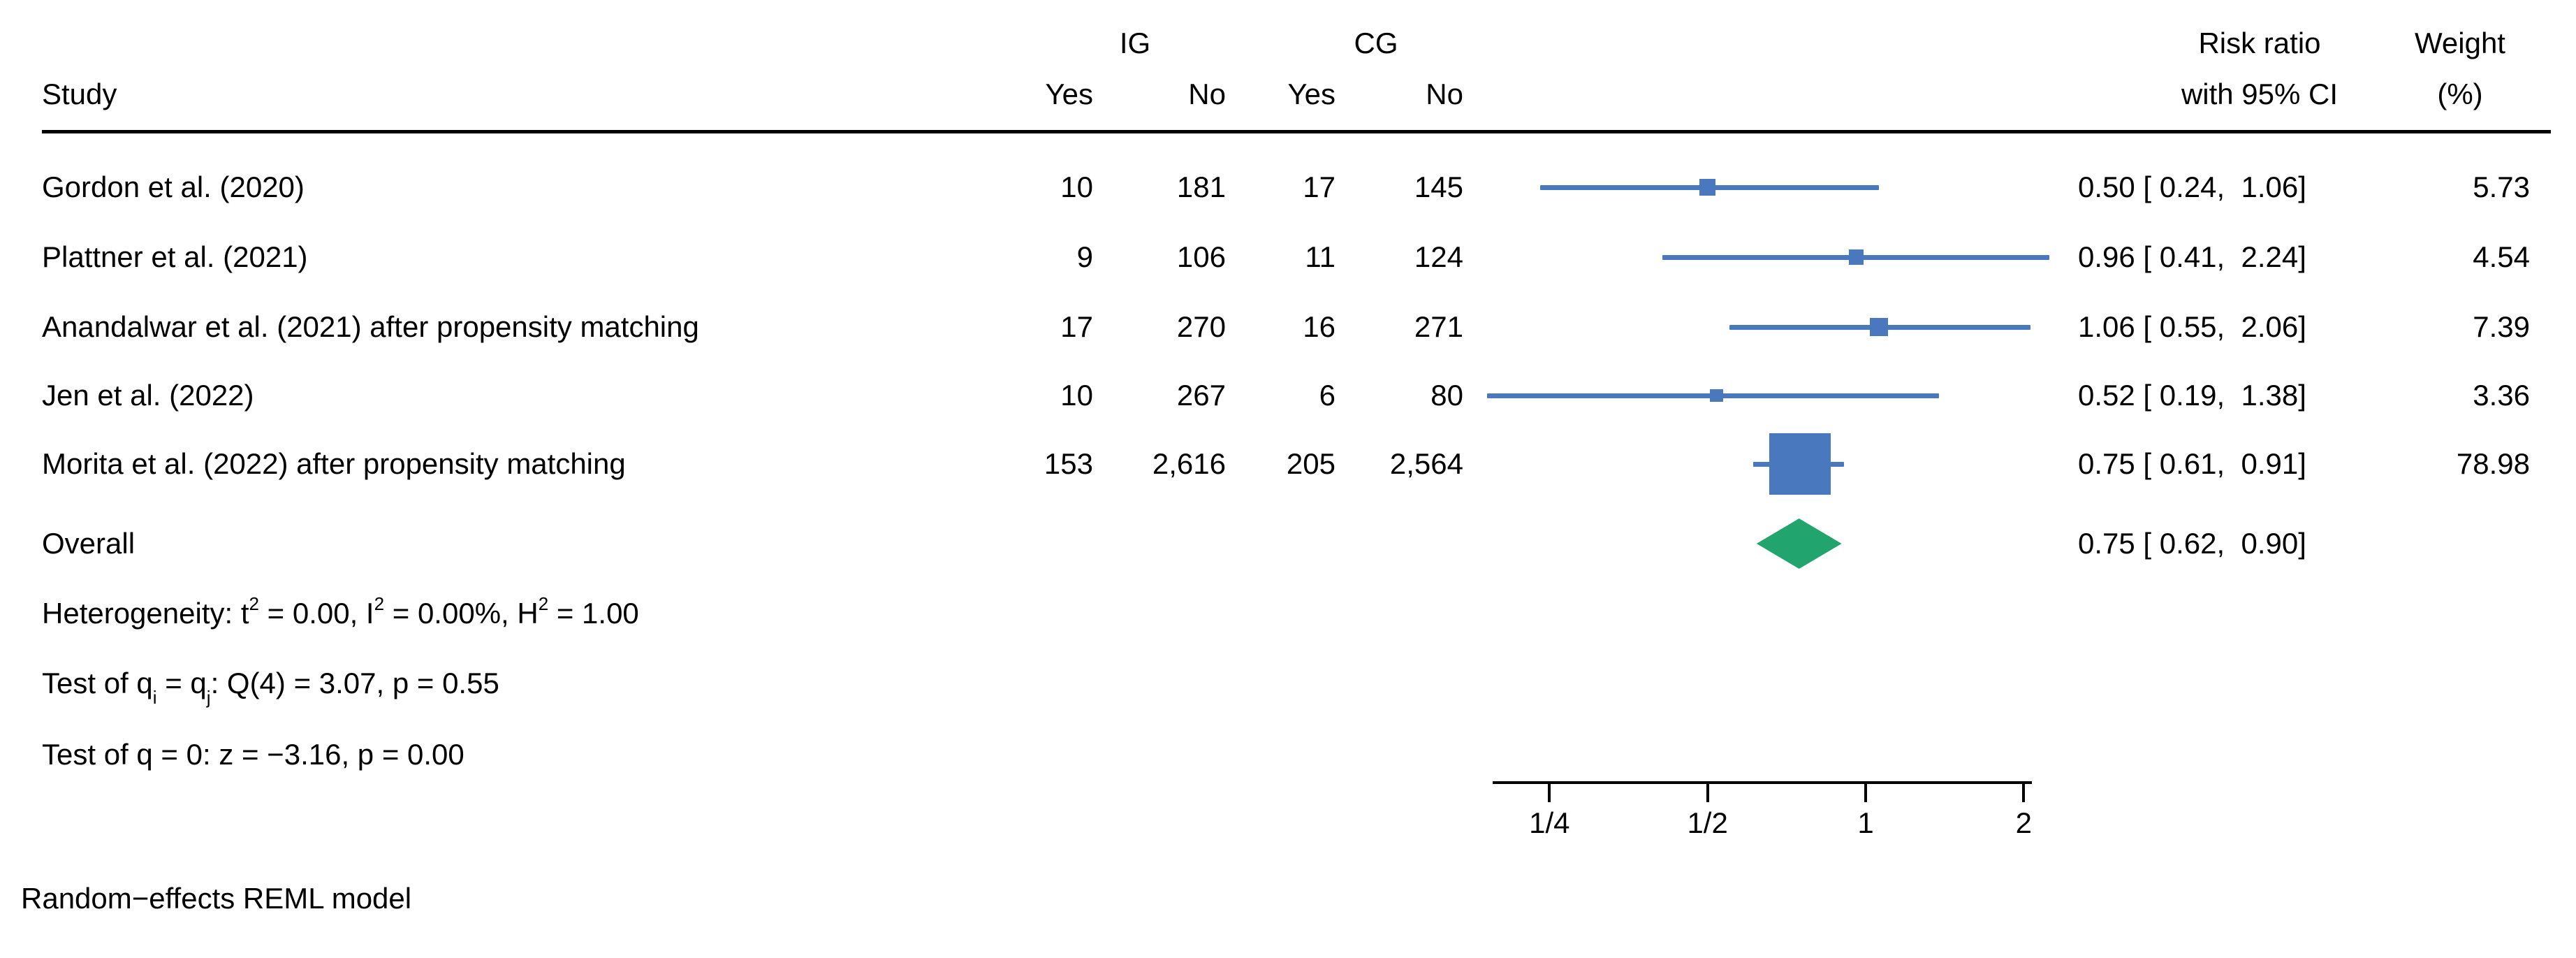 This screenshot has height=958, width=2576. What do you see at coordinates (1319, 326) in the screenshot?
I see `cg-yes-count: 16` at bounding box center [1319, 326].